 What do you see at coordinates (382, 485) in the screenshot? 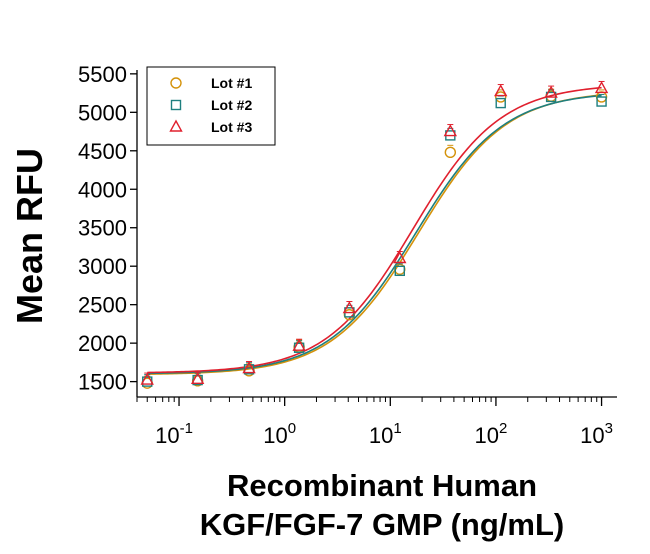
I see `x-axis-title-line-1: Recombinant Human` at bounding box center [382, 485].